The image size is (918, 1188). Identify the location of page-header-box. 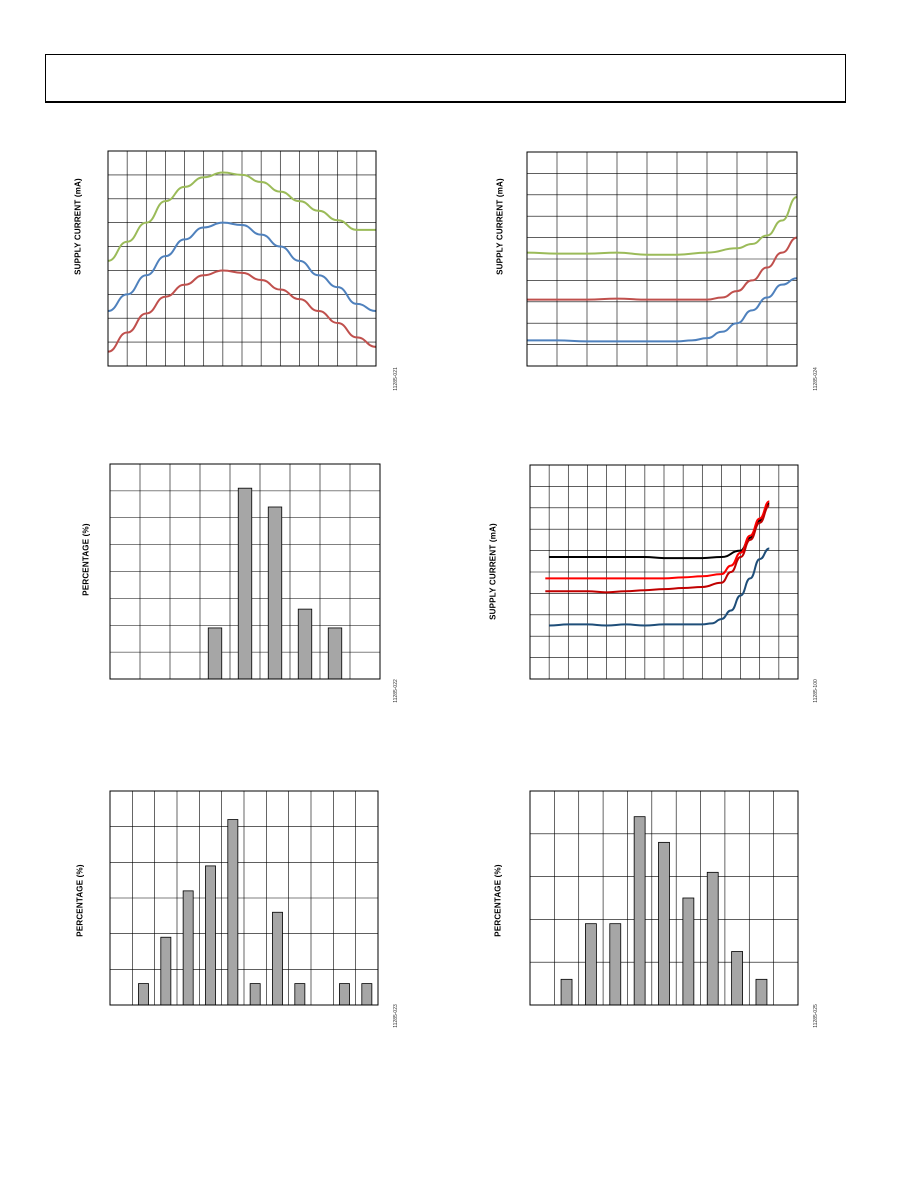
(445, 78).